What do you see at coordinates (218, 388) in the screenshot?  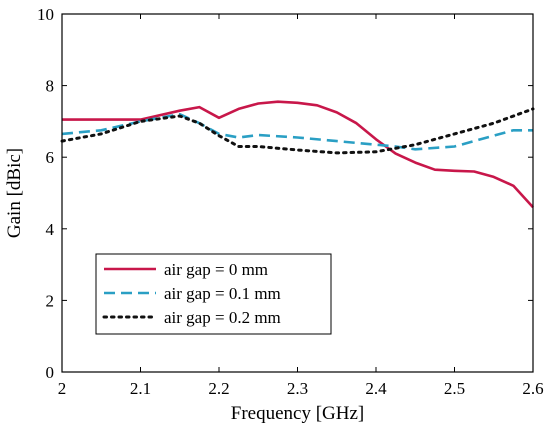 I see `x-tick-label: 2.2` at bounding box center [218, 388].